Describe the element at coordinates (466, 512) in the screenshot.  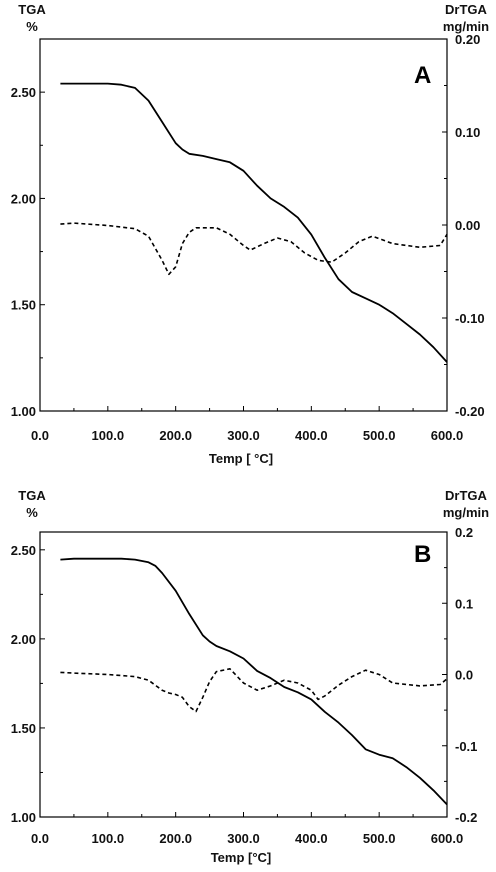
I see `panel-b-right-axis-title-line2: mg/min` at that location.